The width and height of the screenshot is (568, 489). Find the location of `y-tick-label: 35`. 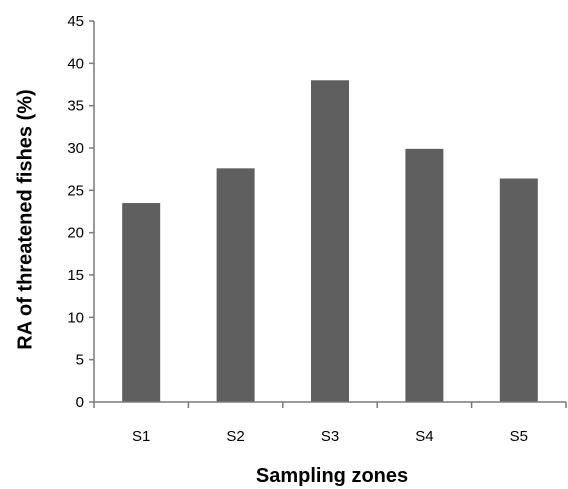

y-tick-label: 35 is located at coordinates (75, 106).